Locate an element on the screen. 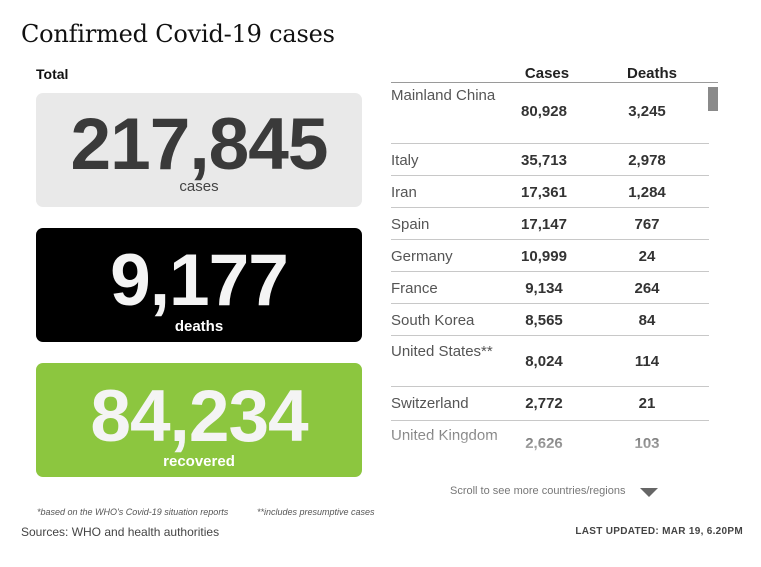  country-cases: 2,772 is located at coordinates (544, 403).